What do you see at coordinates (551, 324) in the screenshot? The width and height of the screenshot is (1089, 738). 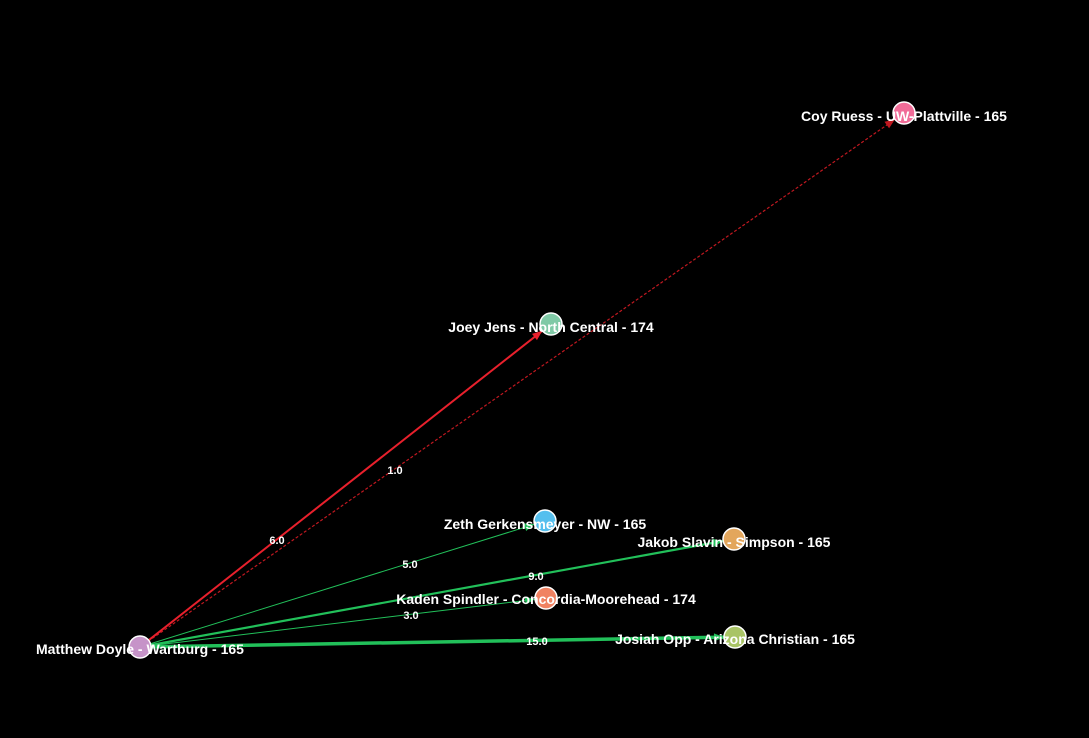 I see `node-jens` at bounding box center [551, 324].